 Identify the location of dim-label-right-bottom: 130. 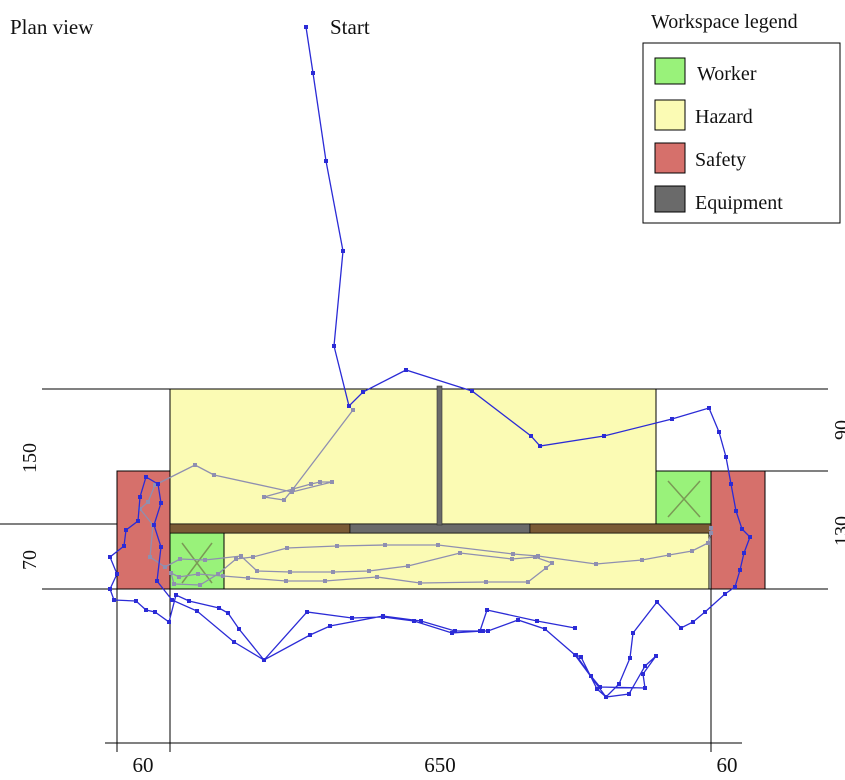
(838, 531).